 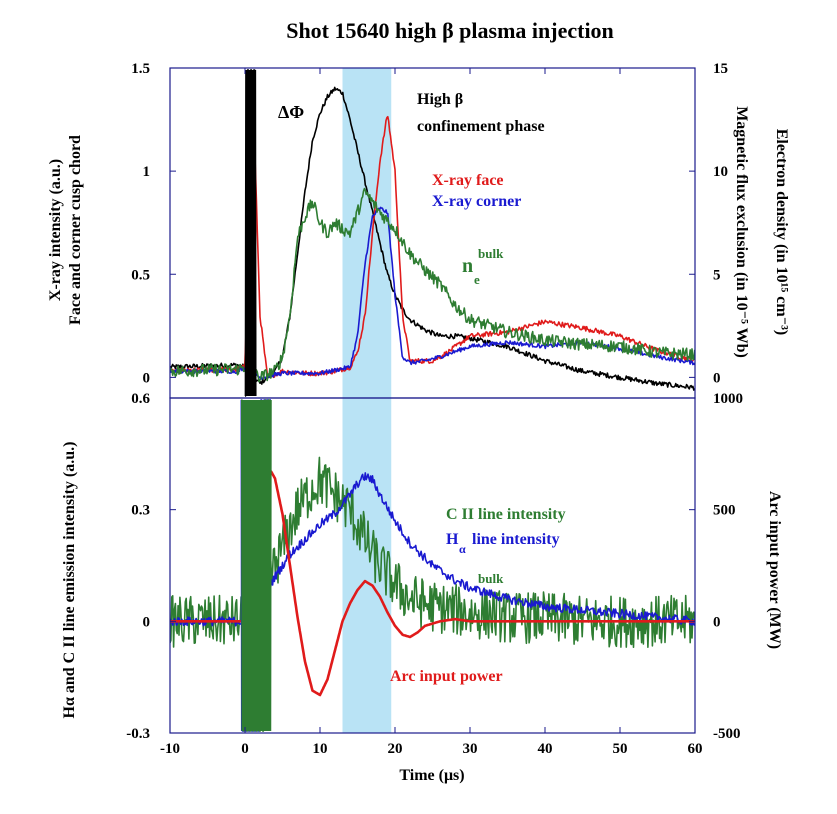 What do you see at coordinates (545, 749) in the screenshot?
I see `x-tick-label: 40` at bounding box center [545, 749].